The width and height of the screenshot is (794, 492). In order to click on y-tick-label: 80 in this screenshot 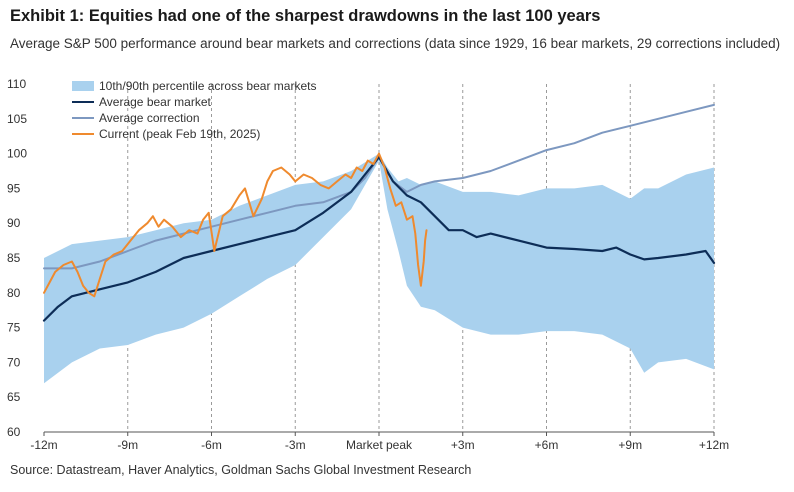, I will do `click(14, 293)`.